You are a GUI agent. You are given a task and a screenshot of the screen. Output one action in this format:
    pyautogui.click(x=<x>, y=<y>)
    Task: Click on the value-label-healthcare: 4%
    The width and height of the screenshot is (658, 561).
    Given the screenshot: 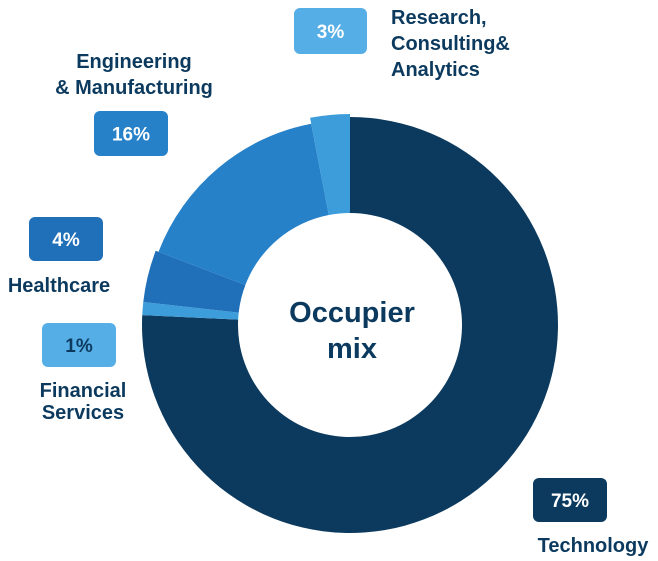 What is the action you would take?
    pyautogui.click(x=66, y=240)
    